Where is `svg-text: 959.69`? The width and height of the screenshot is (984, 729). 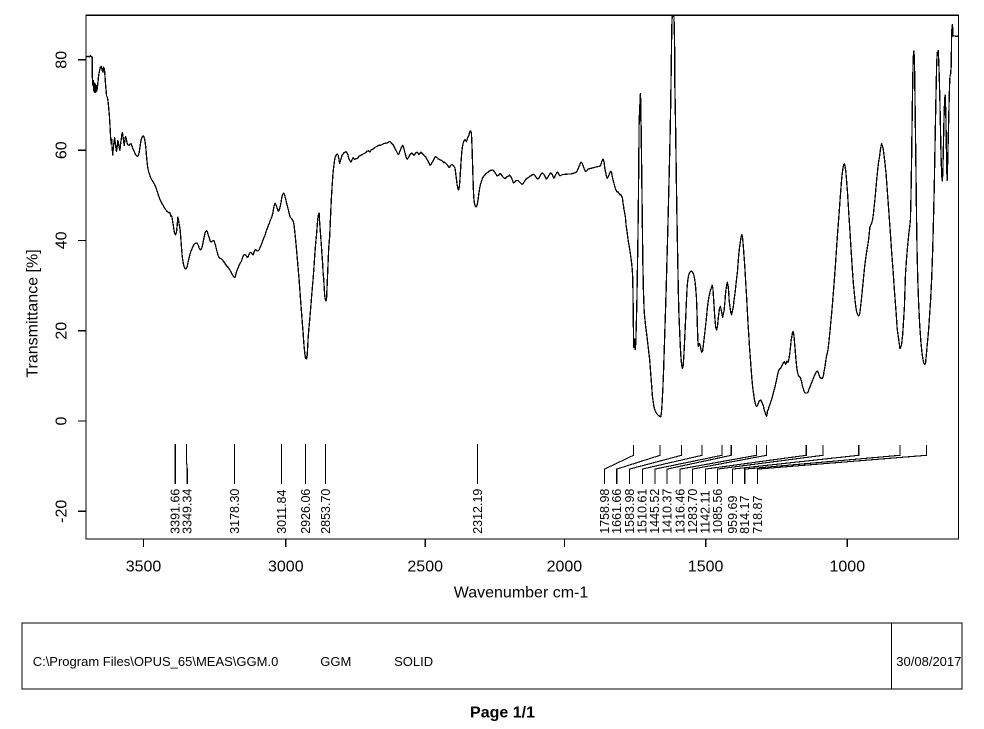
svg-text: 959.69 is located at coordinates (733, 515).